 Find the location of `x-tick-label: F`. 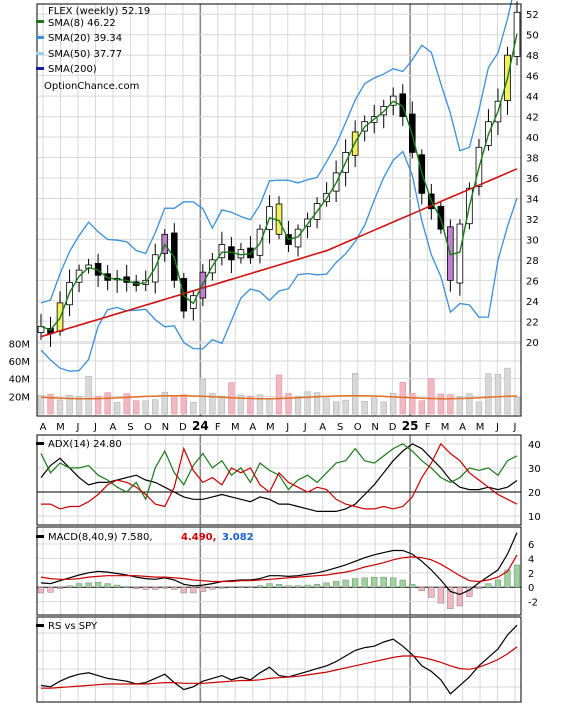

x-tick-label: F is located at coordinates (428, 427).